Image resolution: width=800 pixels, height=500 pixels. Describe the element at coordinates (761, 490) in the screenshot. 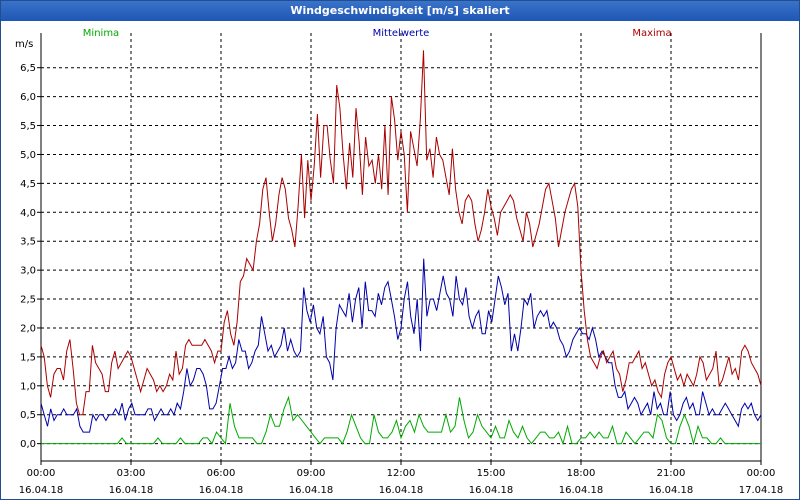

I see `x-tick-date: 17.04.18` at that location.